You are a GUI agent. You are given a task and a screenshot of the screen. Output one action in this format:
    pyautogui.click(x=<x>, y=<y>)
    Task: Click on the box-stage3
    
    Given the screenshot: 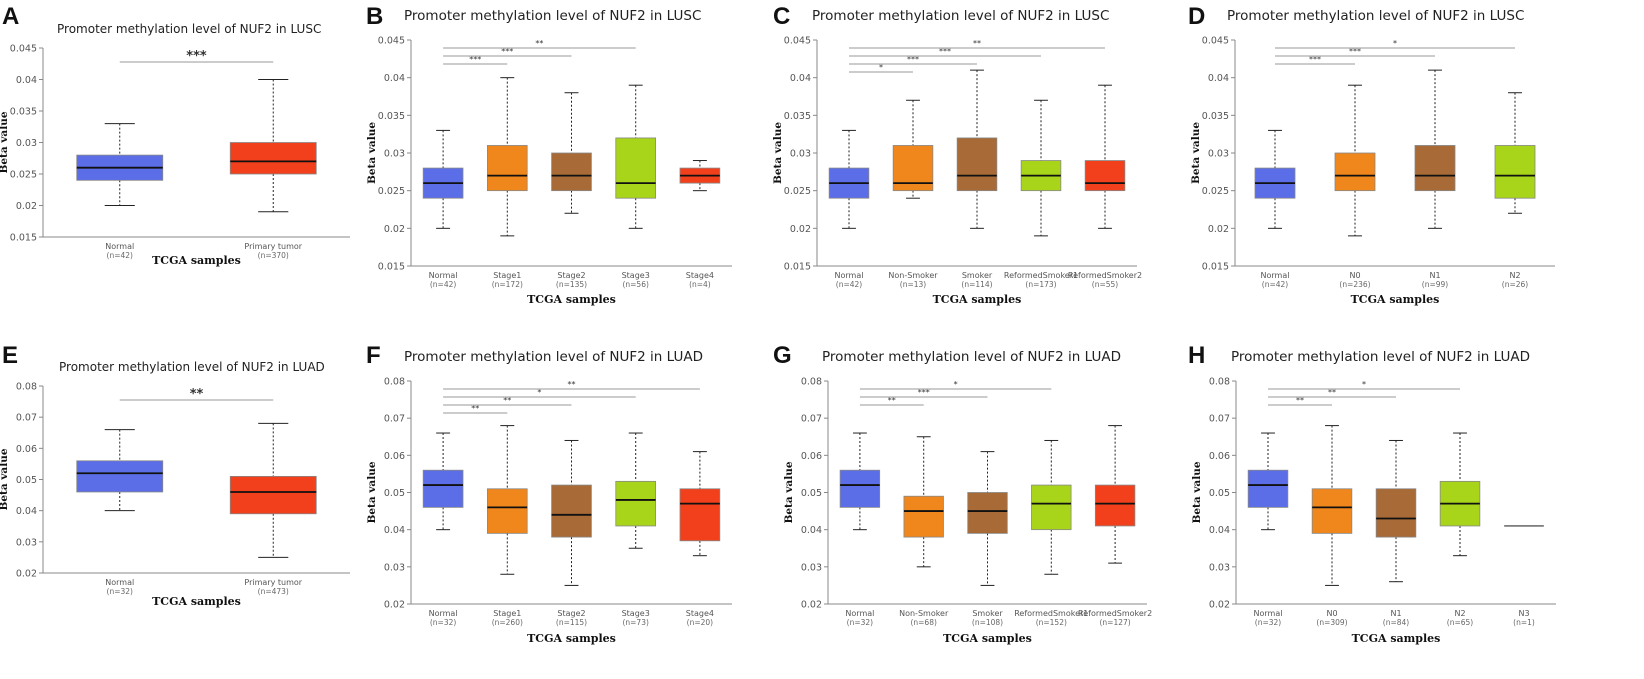 What is the action you would take?
    pyautogui.click(x=636, y=490)
    